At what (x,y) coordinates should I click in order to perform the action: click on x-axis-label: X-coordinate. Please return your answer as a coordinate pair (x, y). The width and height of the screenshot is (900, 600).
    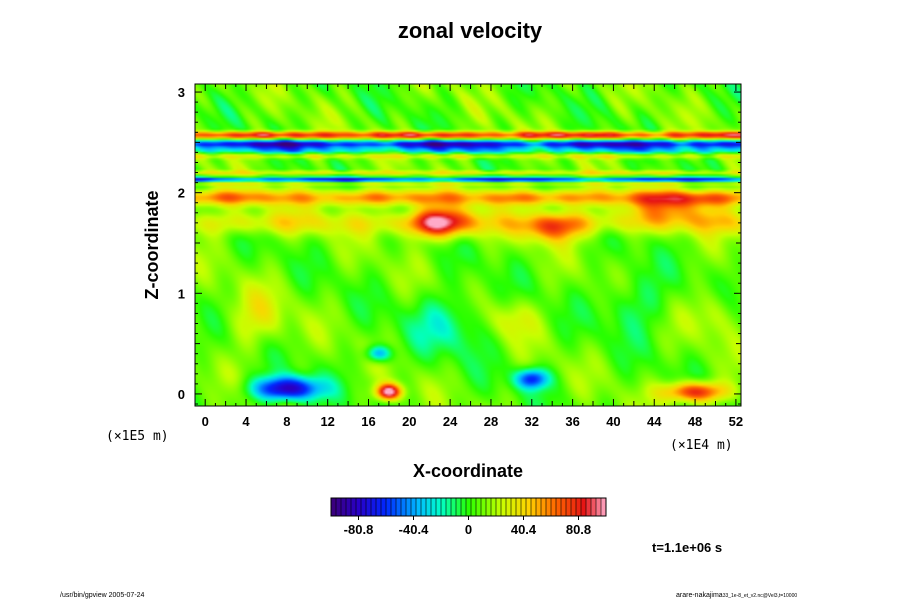
    Looking at the image, I should click on (468, 471).